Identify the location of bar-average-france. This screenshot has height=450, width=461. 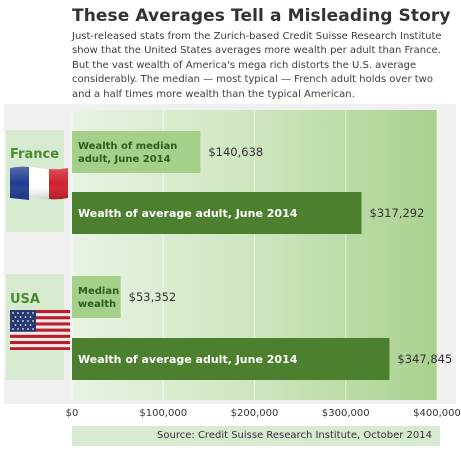
(217, 213).